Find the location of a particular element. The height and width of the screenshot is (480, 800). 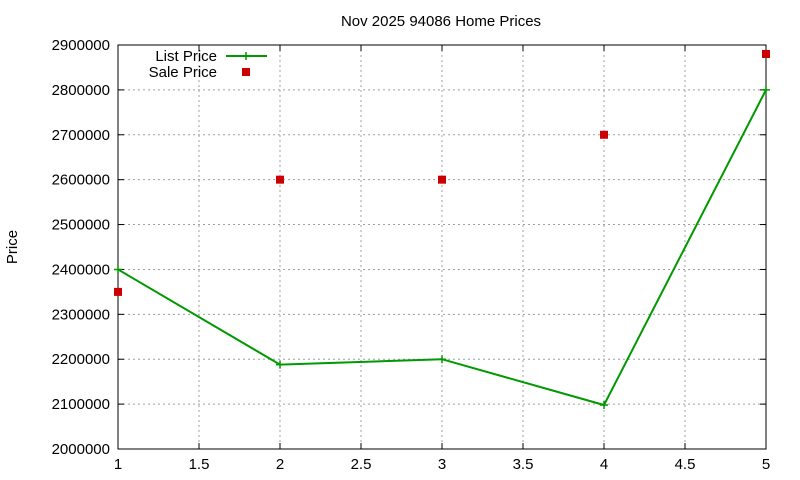

legend-label: List Price is located at coordinates (186, 56).